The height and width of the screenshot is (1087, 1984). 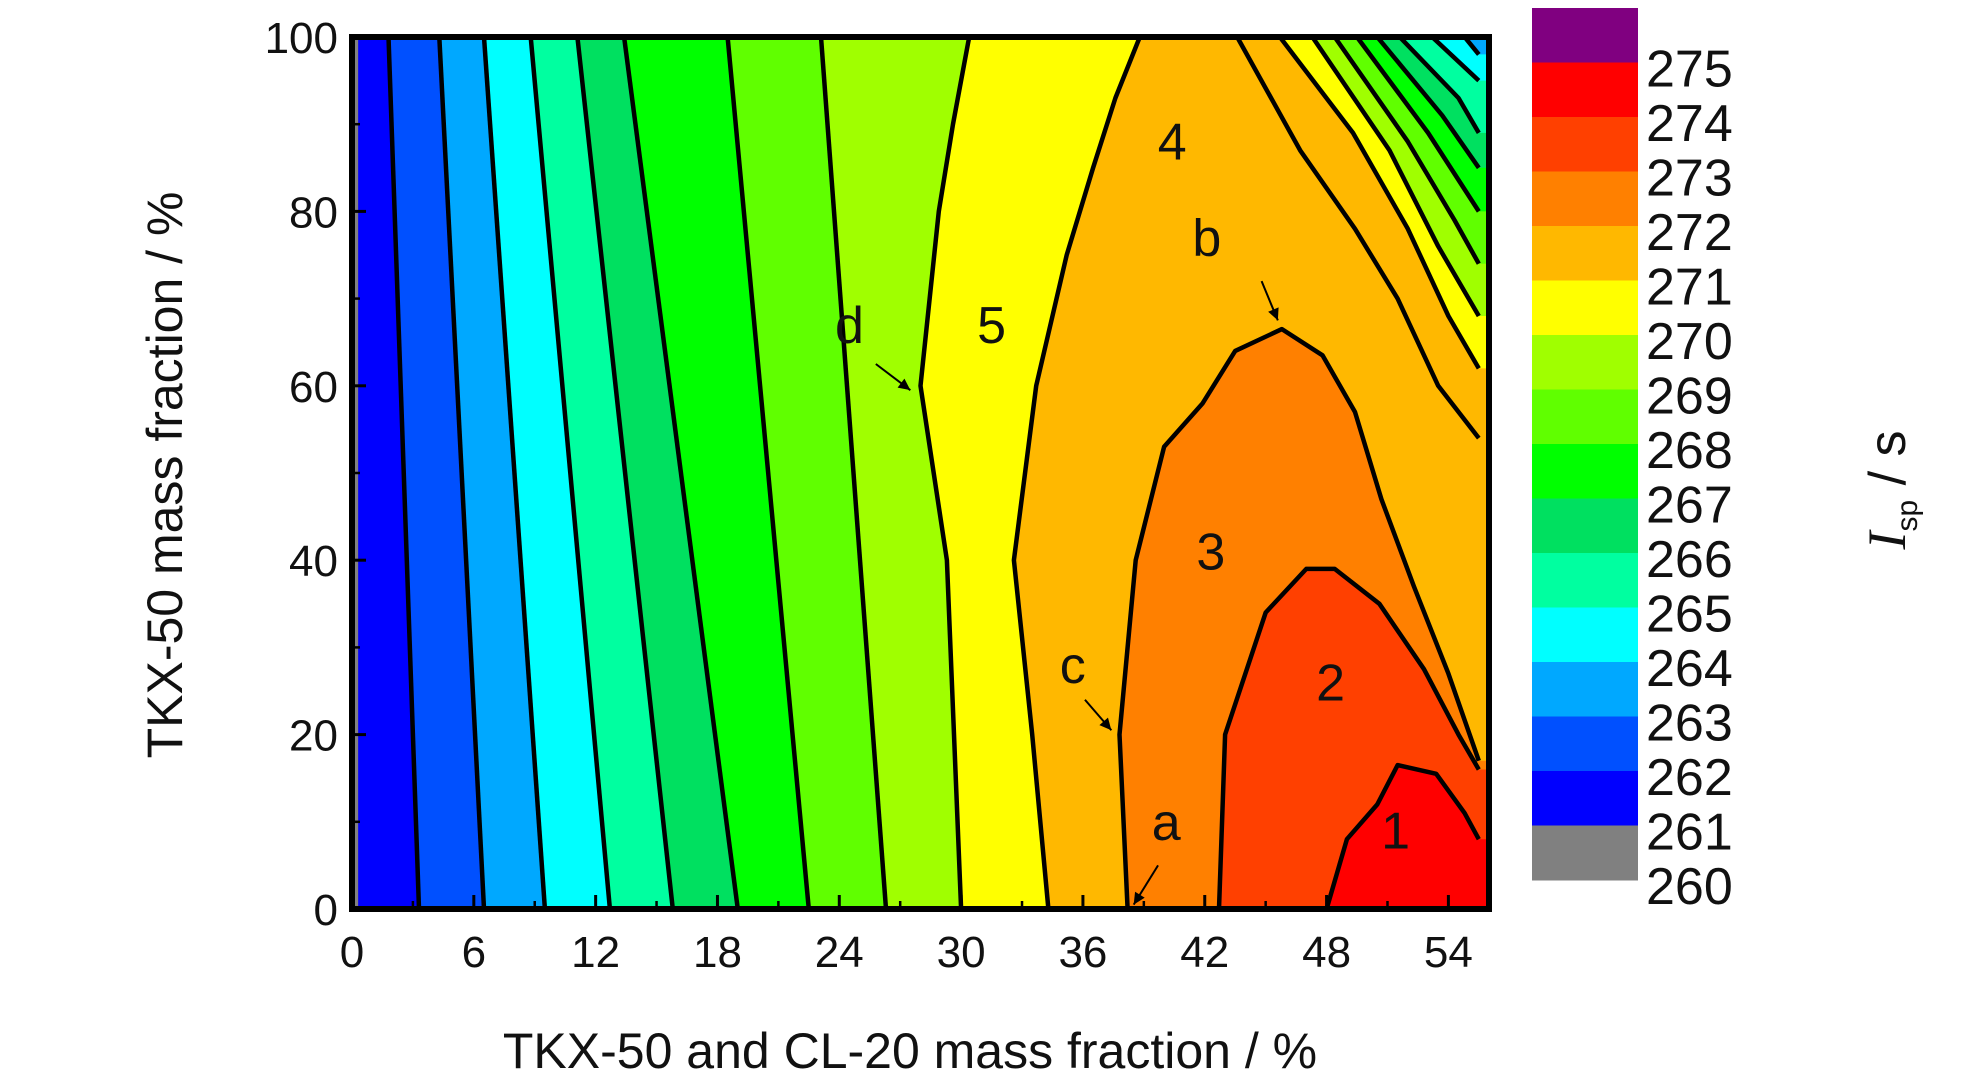 I want to click on y-tick-label: 40, so click(x=313, y=561).